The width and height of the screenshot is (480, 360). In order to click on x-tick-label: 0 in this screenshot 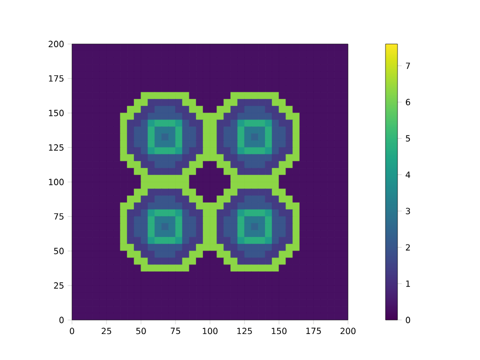, I will do `click(72, 331)`.